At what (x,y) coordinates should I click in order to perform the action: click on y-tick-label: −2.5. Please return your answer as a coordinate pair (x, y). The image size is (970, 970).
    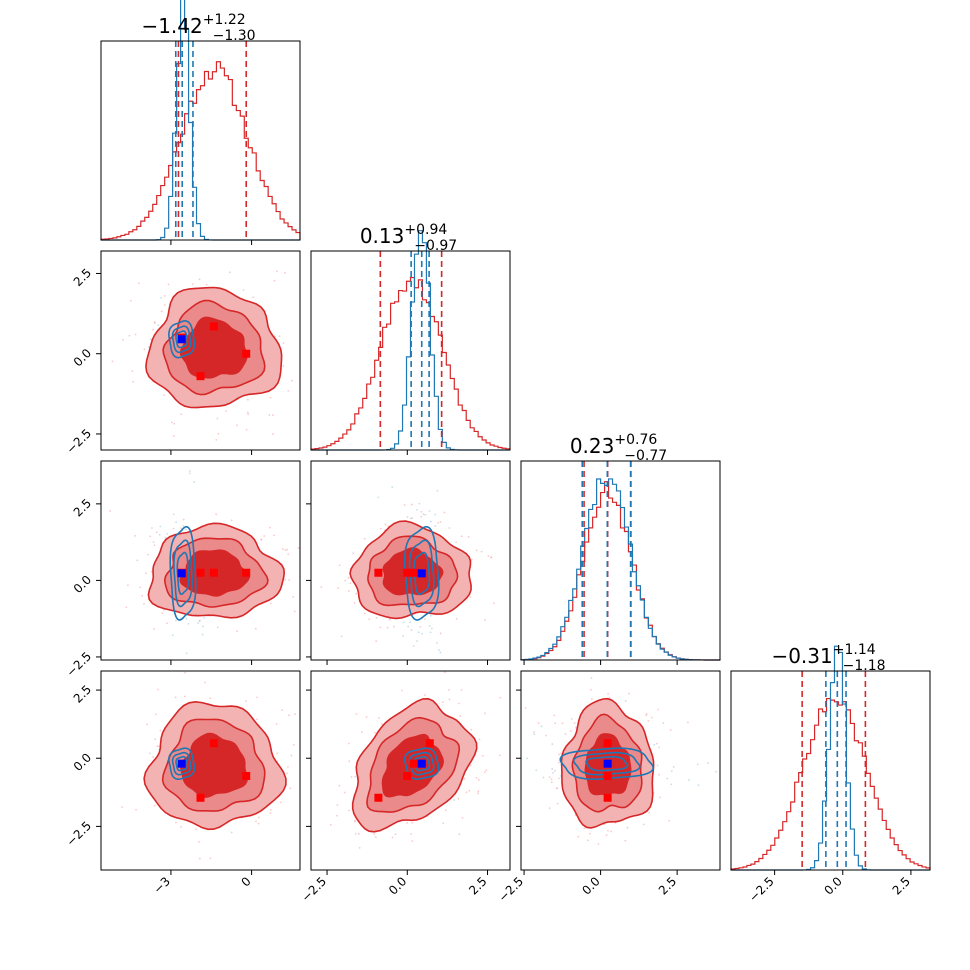
    Looking at the image, I should click on (79, 441).